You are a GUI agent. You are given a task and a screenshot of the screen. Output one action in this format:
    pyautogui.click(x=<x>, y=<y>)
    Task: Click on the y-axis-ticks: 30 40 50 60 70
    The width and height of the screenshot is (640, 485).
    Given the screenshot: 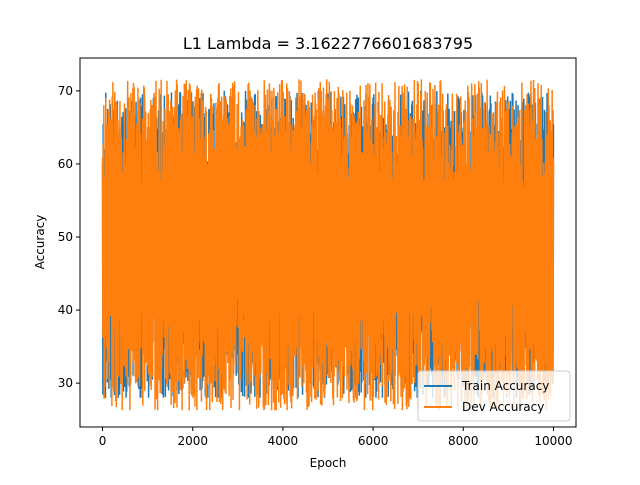 What is the action you would take?
    pyautogui.click(x=69, y=237)
    